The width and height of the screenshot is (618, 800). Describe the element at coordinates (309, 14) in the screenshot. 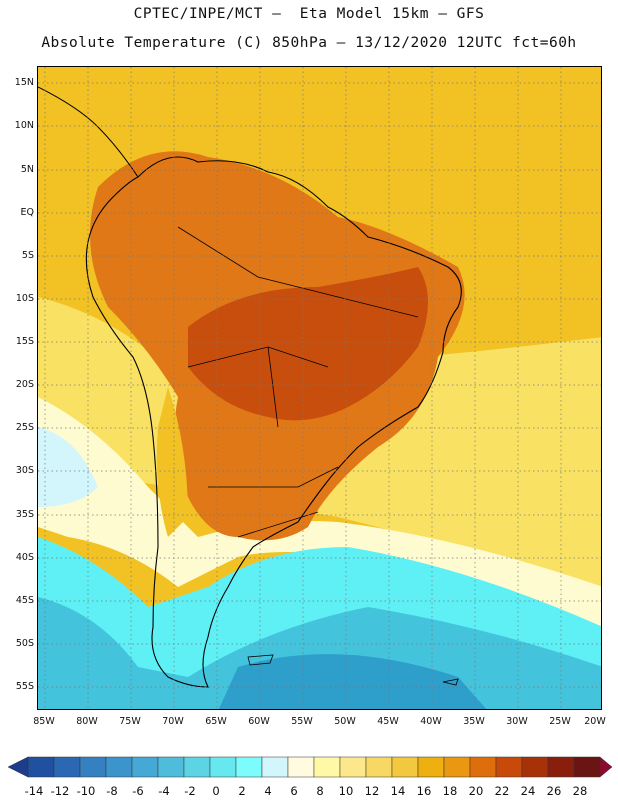

I see `map-title: CPTEC/INPE/MCT – Eta Model 15km – GFS` at that location.